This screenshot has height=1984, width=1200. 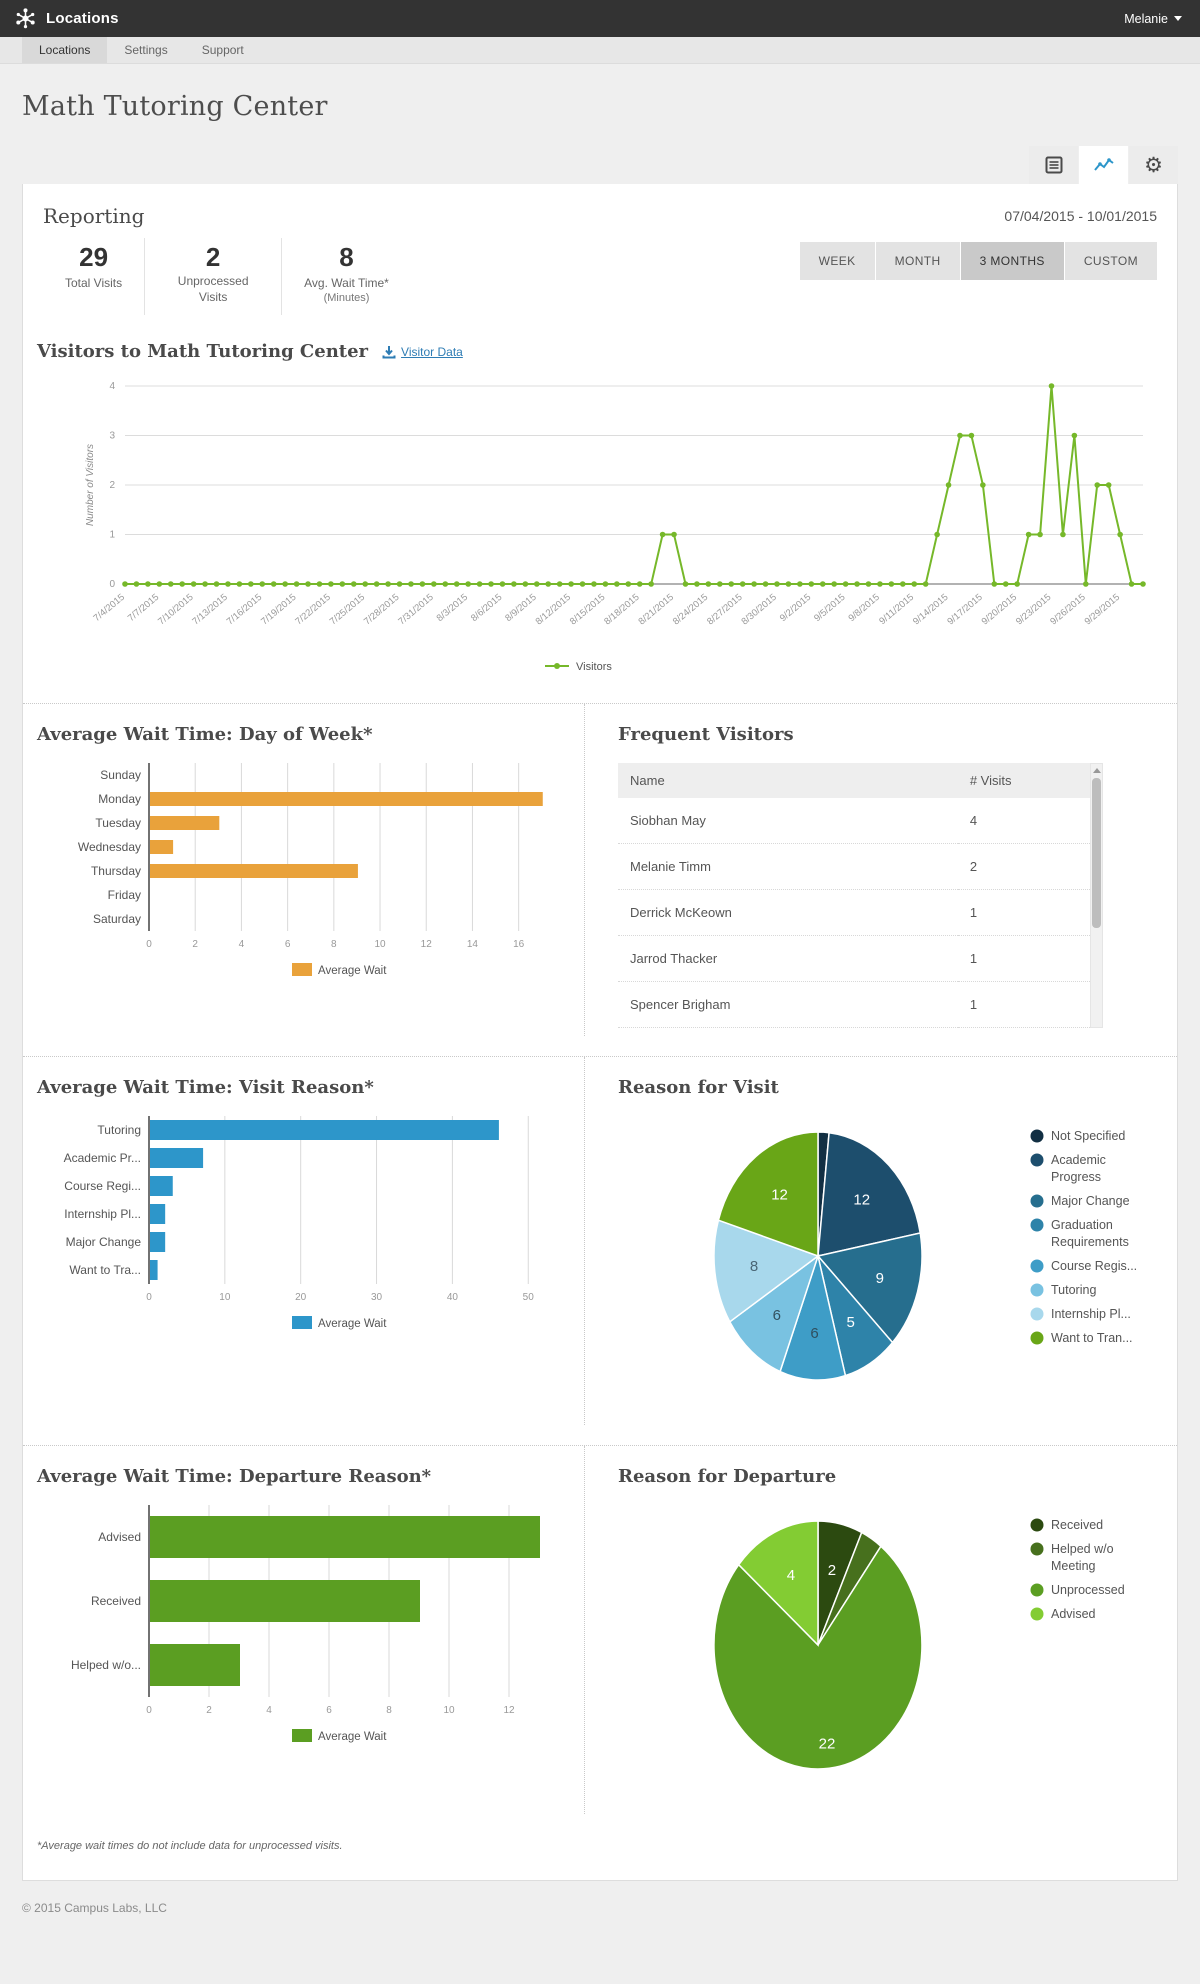 I want to click on svg-text: Visitors, so click(x=594, y=667).